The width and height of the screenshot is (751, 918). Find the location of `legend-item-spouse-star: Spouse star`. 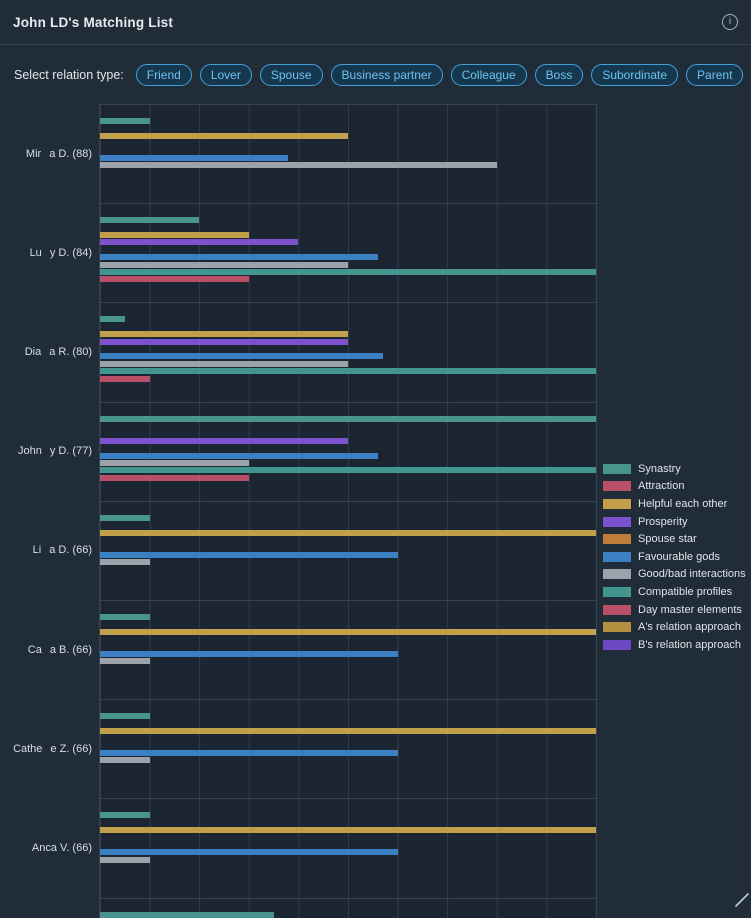

legend-item-spouse-star: Spouse star is located at coordinates (674, 539).